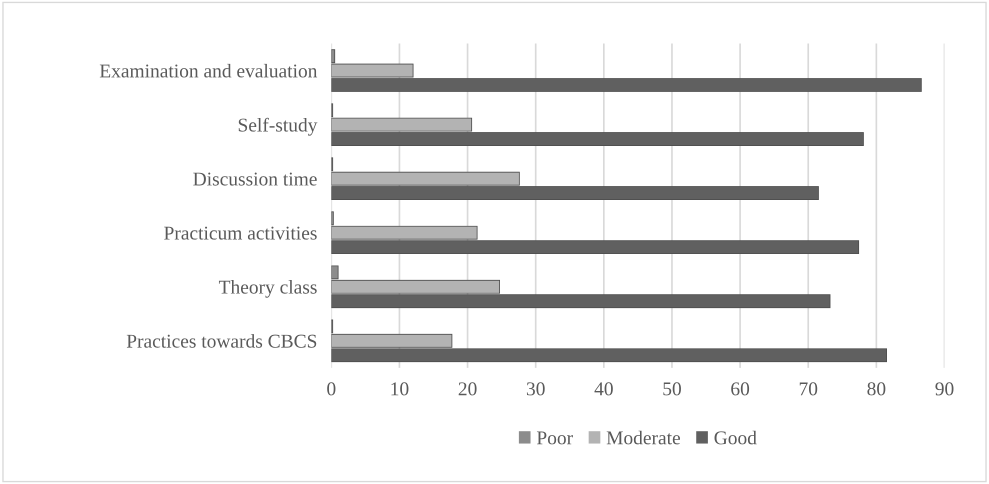  Describe the element at coordinates (467, 389) in the screenshot. I see `x-tick-label: 20` at that location.